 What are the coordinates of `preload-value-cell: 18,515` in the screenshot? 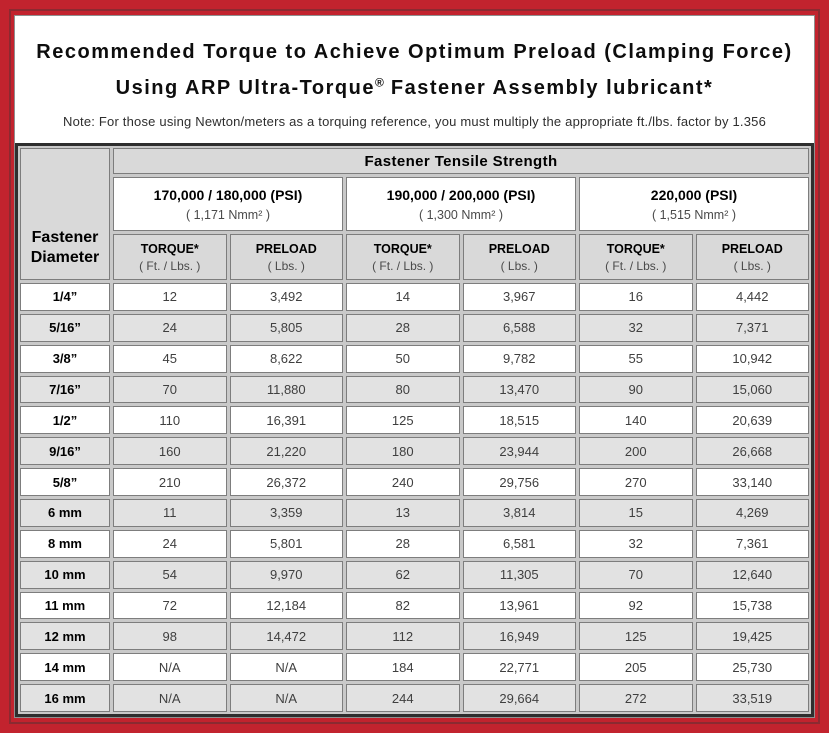 It's located at (519, 420).